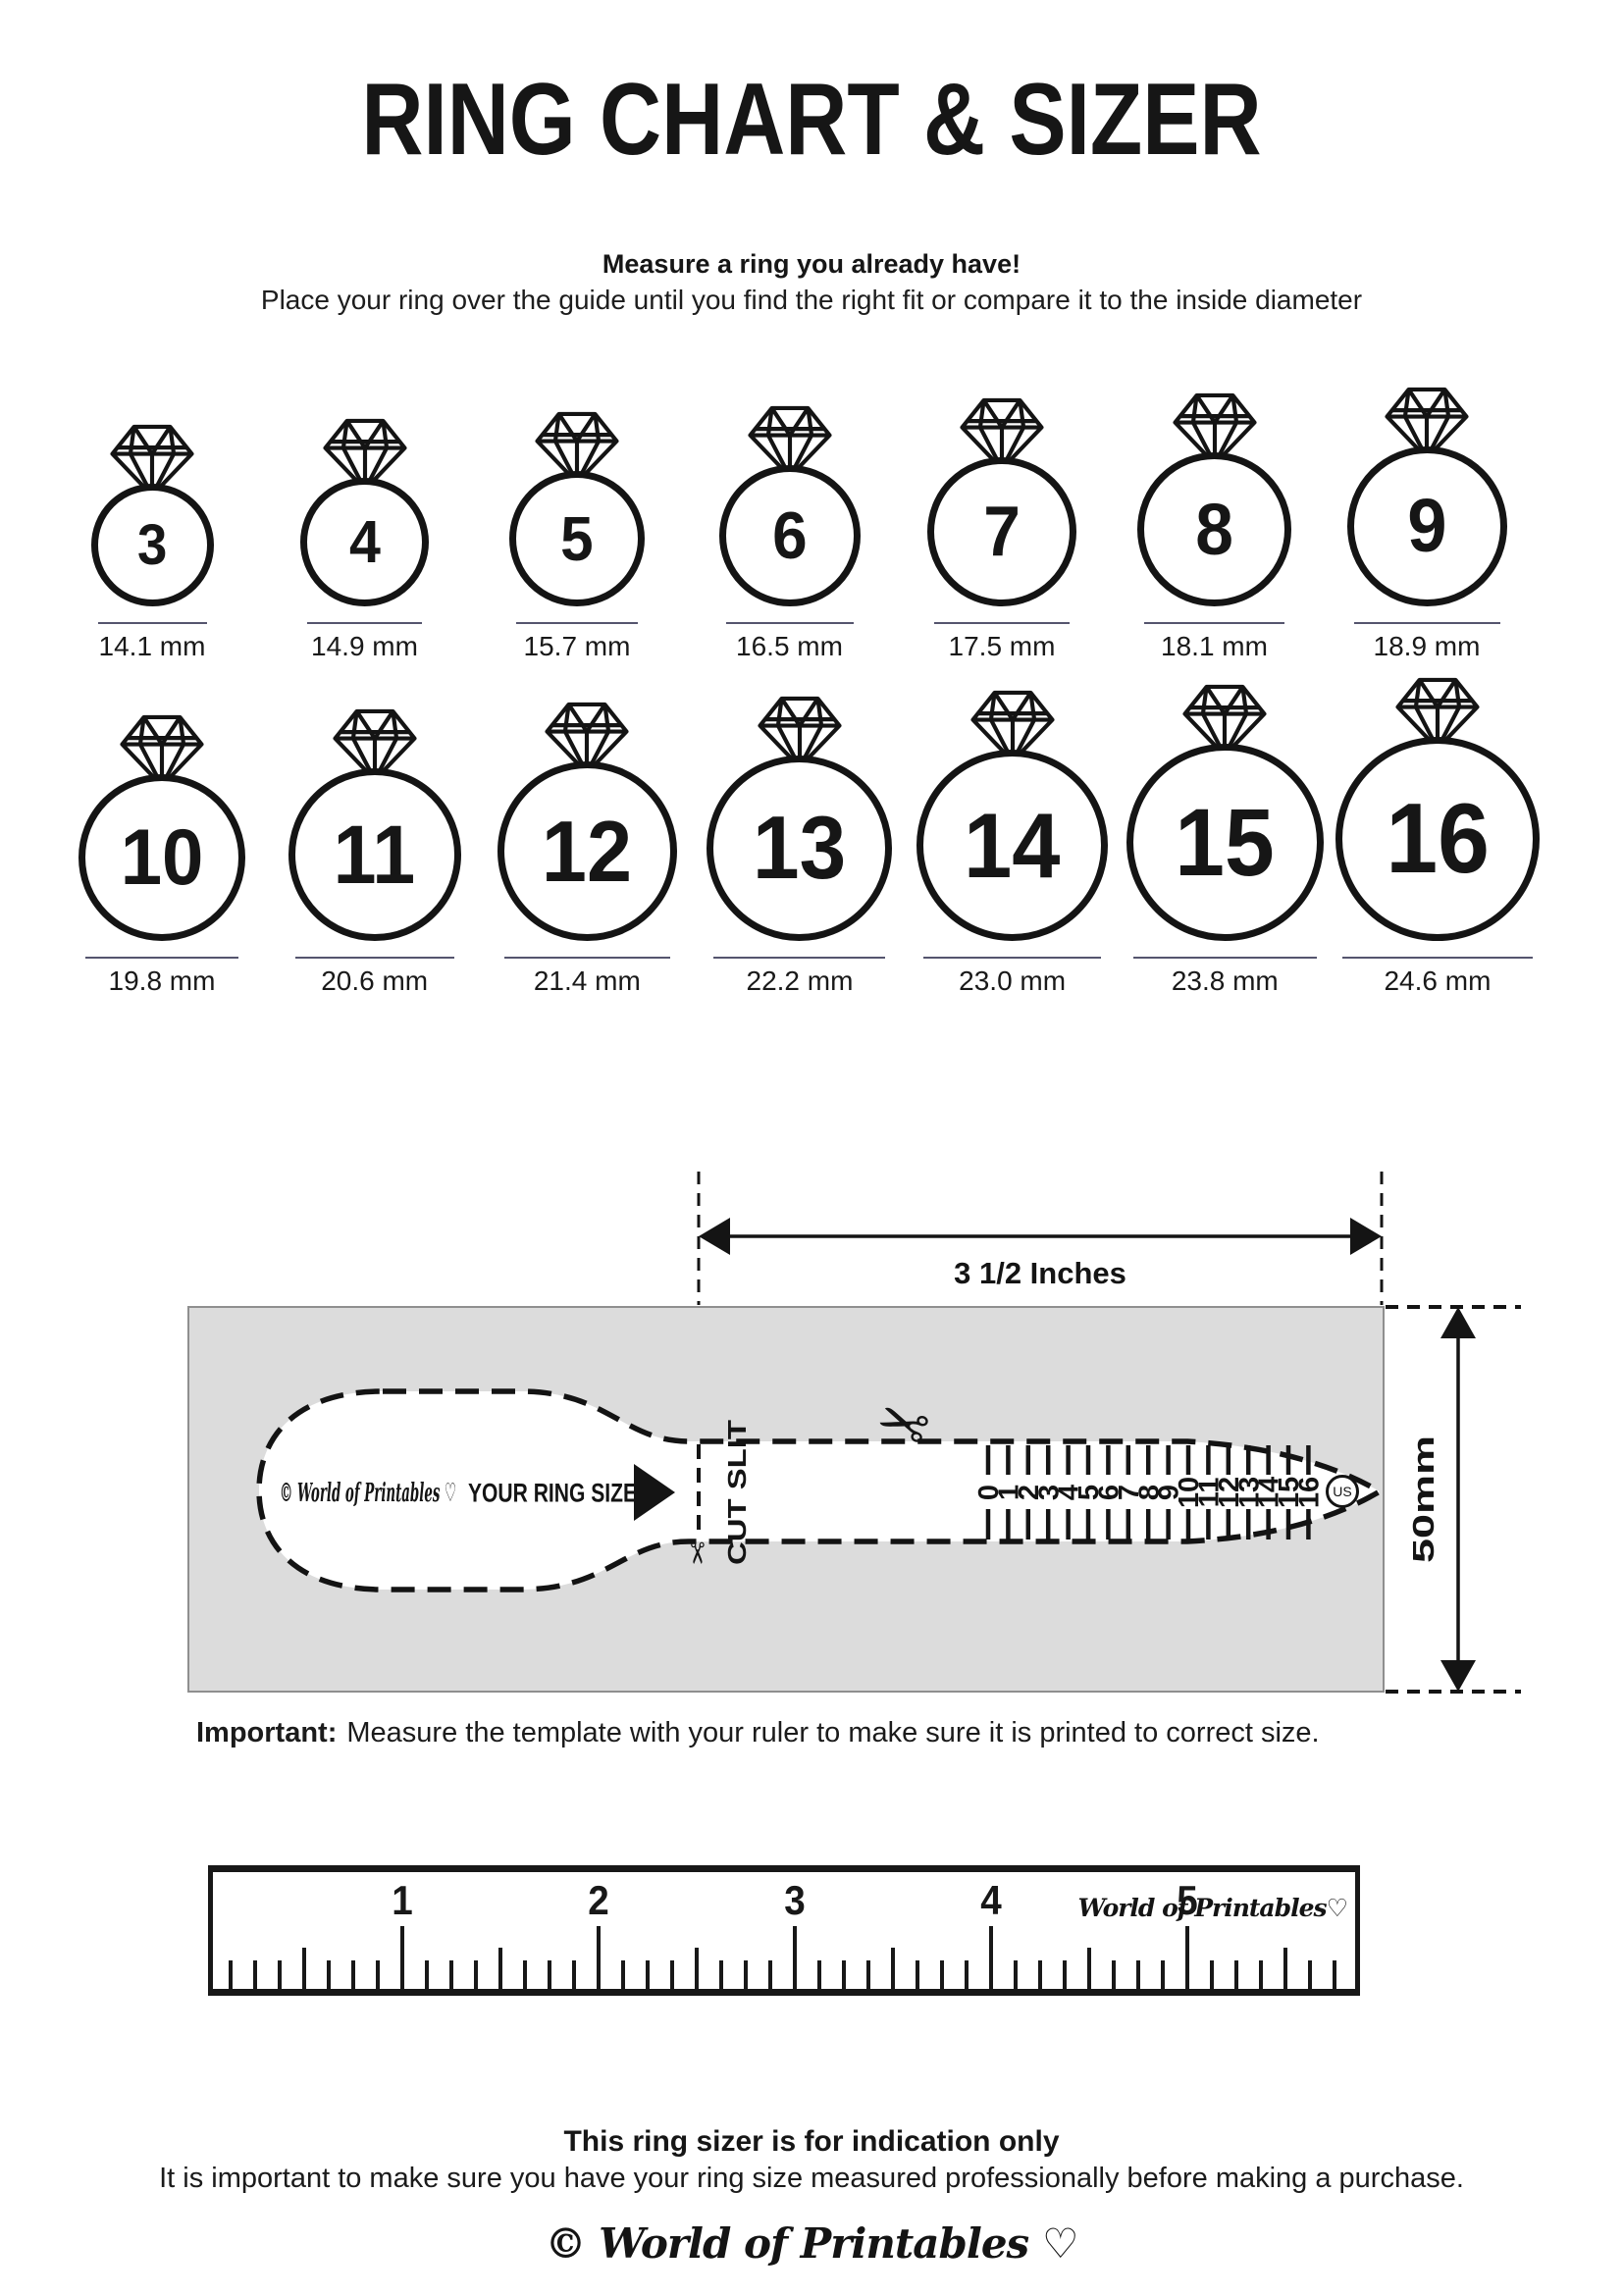  I want to click on sizer-strip-number: 13, so click(1249, 1492).